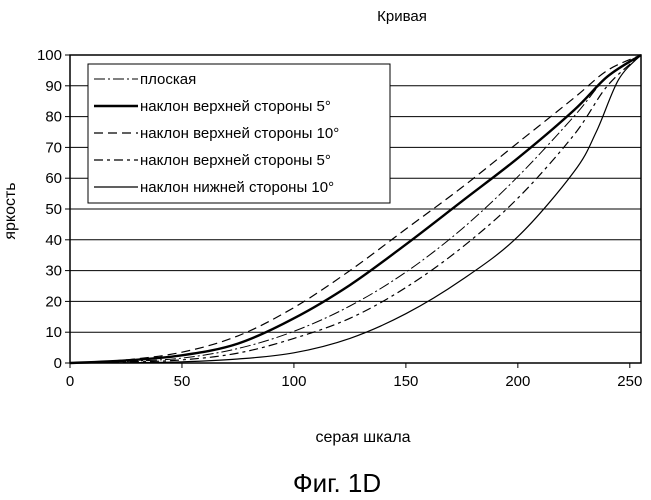 The image size is (651, 500). What do you see at coordinates (53, 240) in the screenshot?
I see `y-tick-label: 40` at bounding box center [53, 240].